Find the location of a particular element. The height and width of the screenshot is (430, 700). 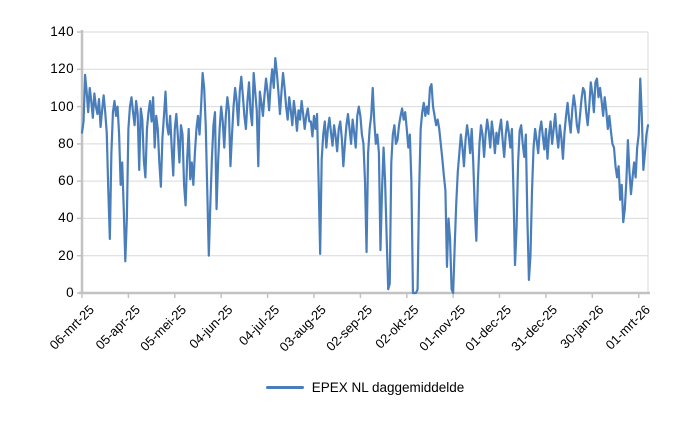

y-axis-tick-label: 80 is located at coordinates (66, 143).